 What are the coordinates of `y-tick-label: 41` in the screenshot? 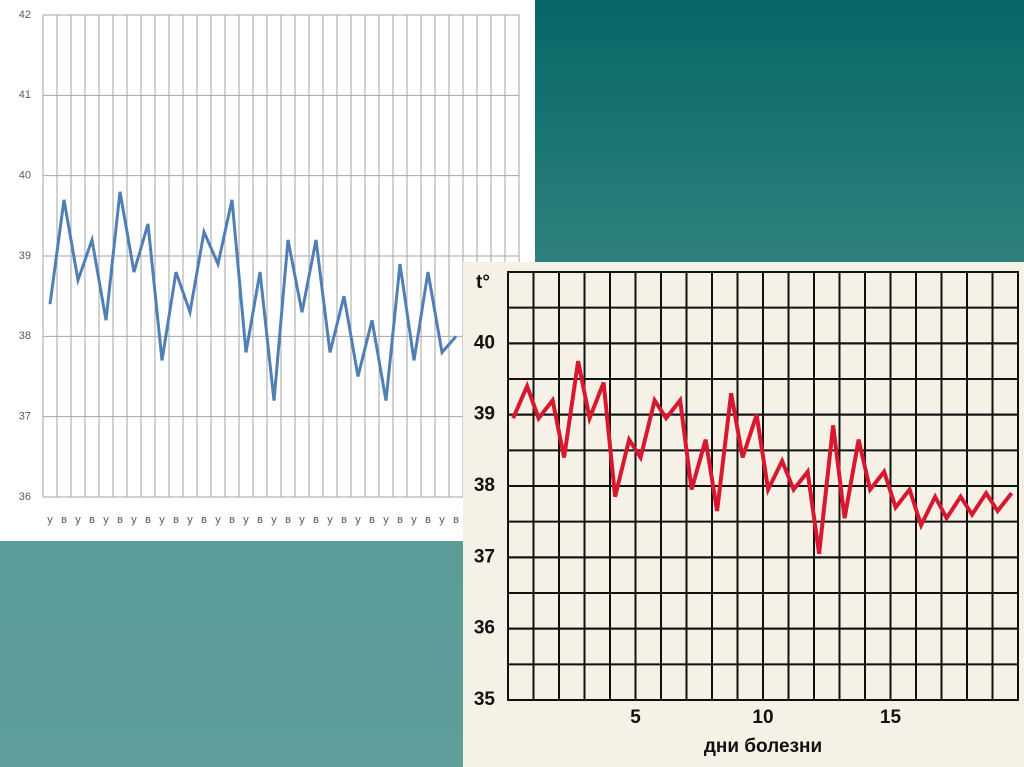 It's located at (25, 95).